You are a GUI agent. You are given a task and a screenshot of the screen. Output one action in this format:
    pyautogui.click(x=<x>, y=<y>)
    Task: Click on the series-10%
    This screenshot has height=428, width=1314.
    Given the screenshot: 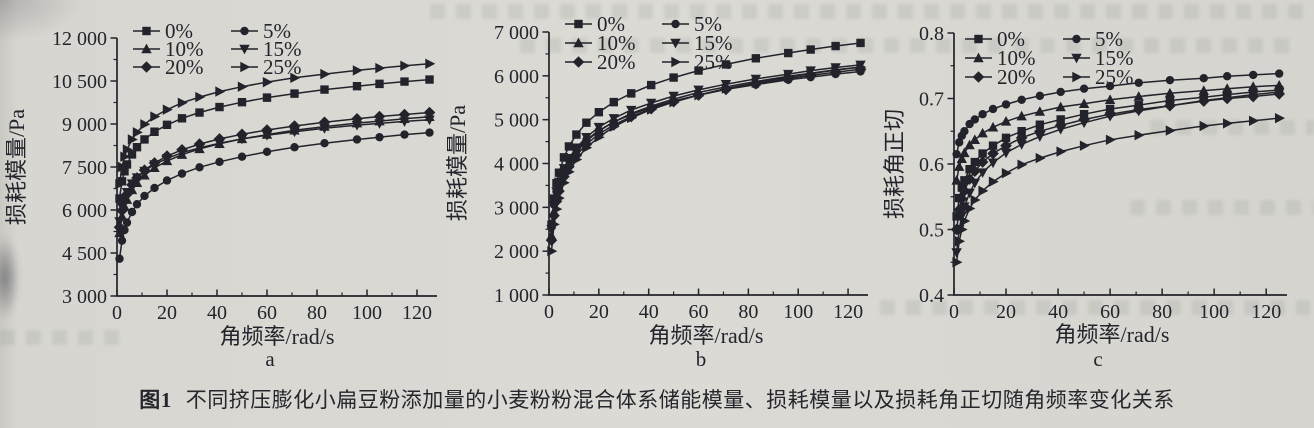 What is the action you would take?
    pyautogui.click(x=1118, y=132)
    